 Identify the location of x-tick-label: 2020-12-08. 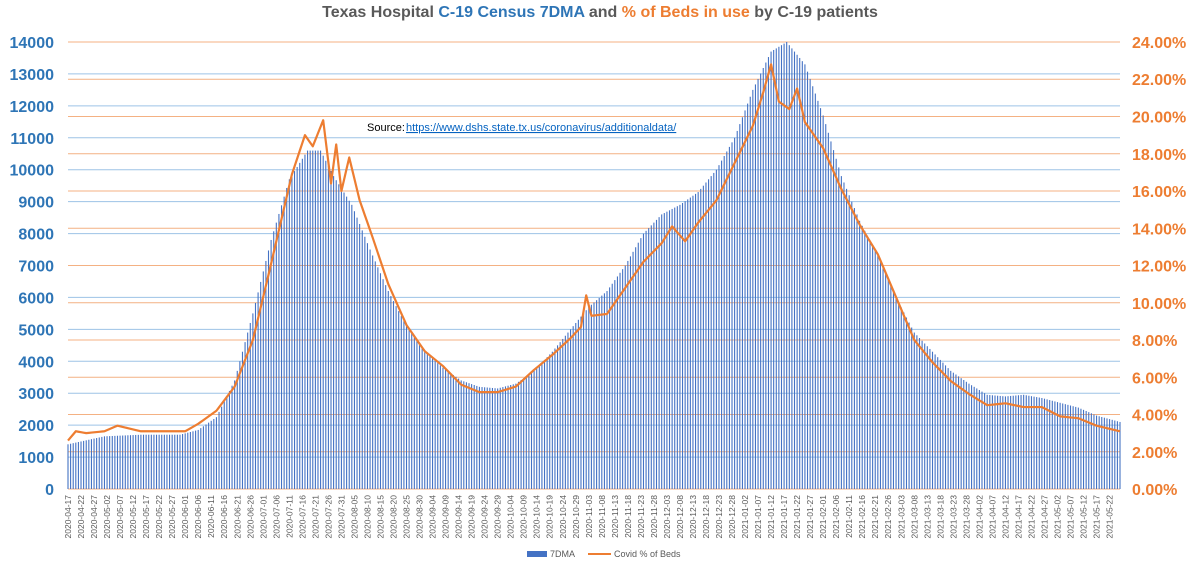
(680, 517).